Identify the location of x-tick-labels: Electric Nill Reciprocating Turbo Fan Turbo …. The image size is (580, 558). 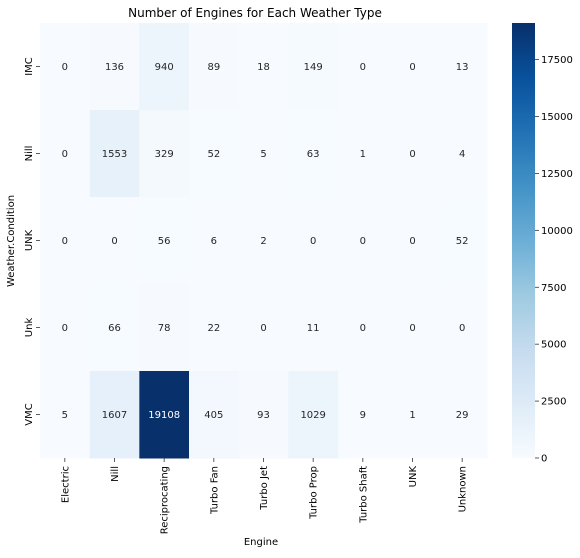
(264, 496).